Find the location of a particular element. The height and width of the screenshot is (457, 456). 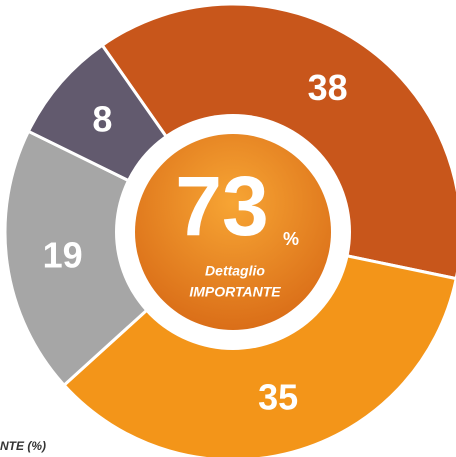

center-value: 73 is located at coordinates (221, 206).